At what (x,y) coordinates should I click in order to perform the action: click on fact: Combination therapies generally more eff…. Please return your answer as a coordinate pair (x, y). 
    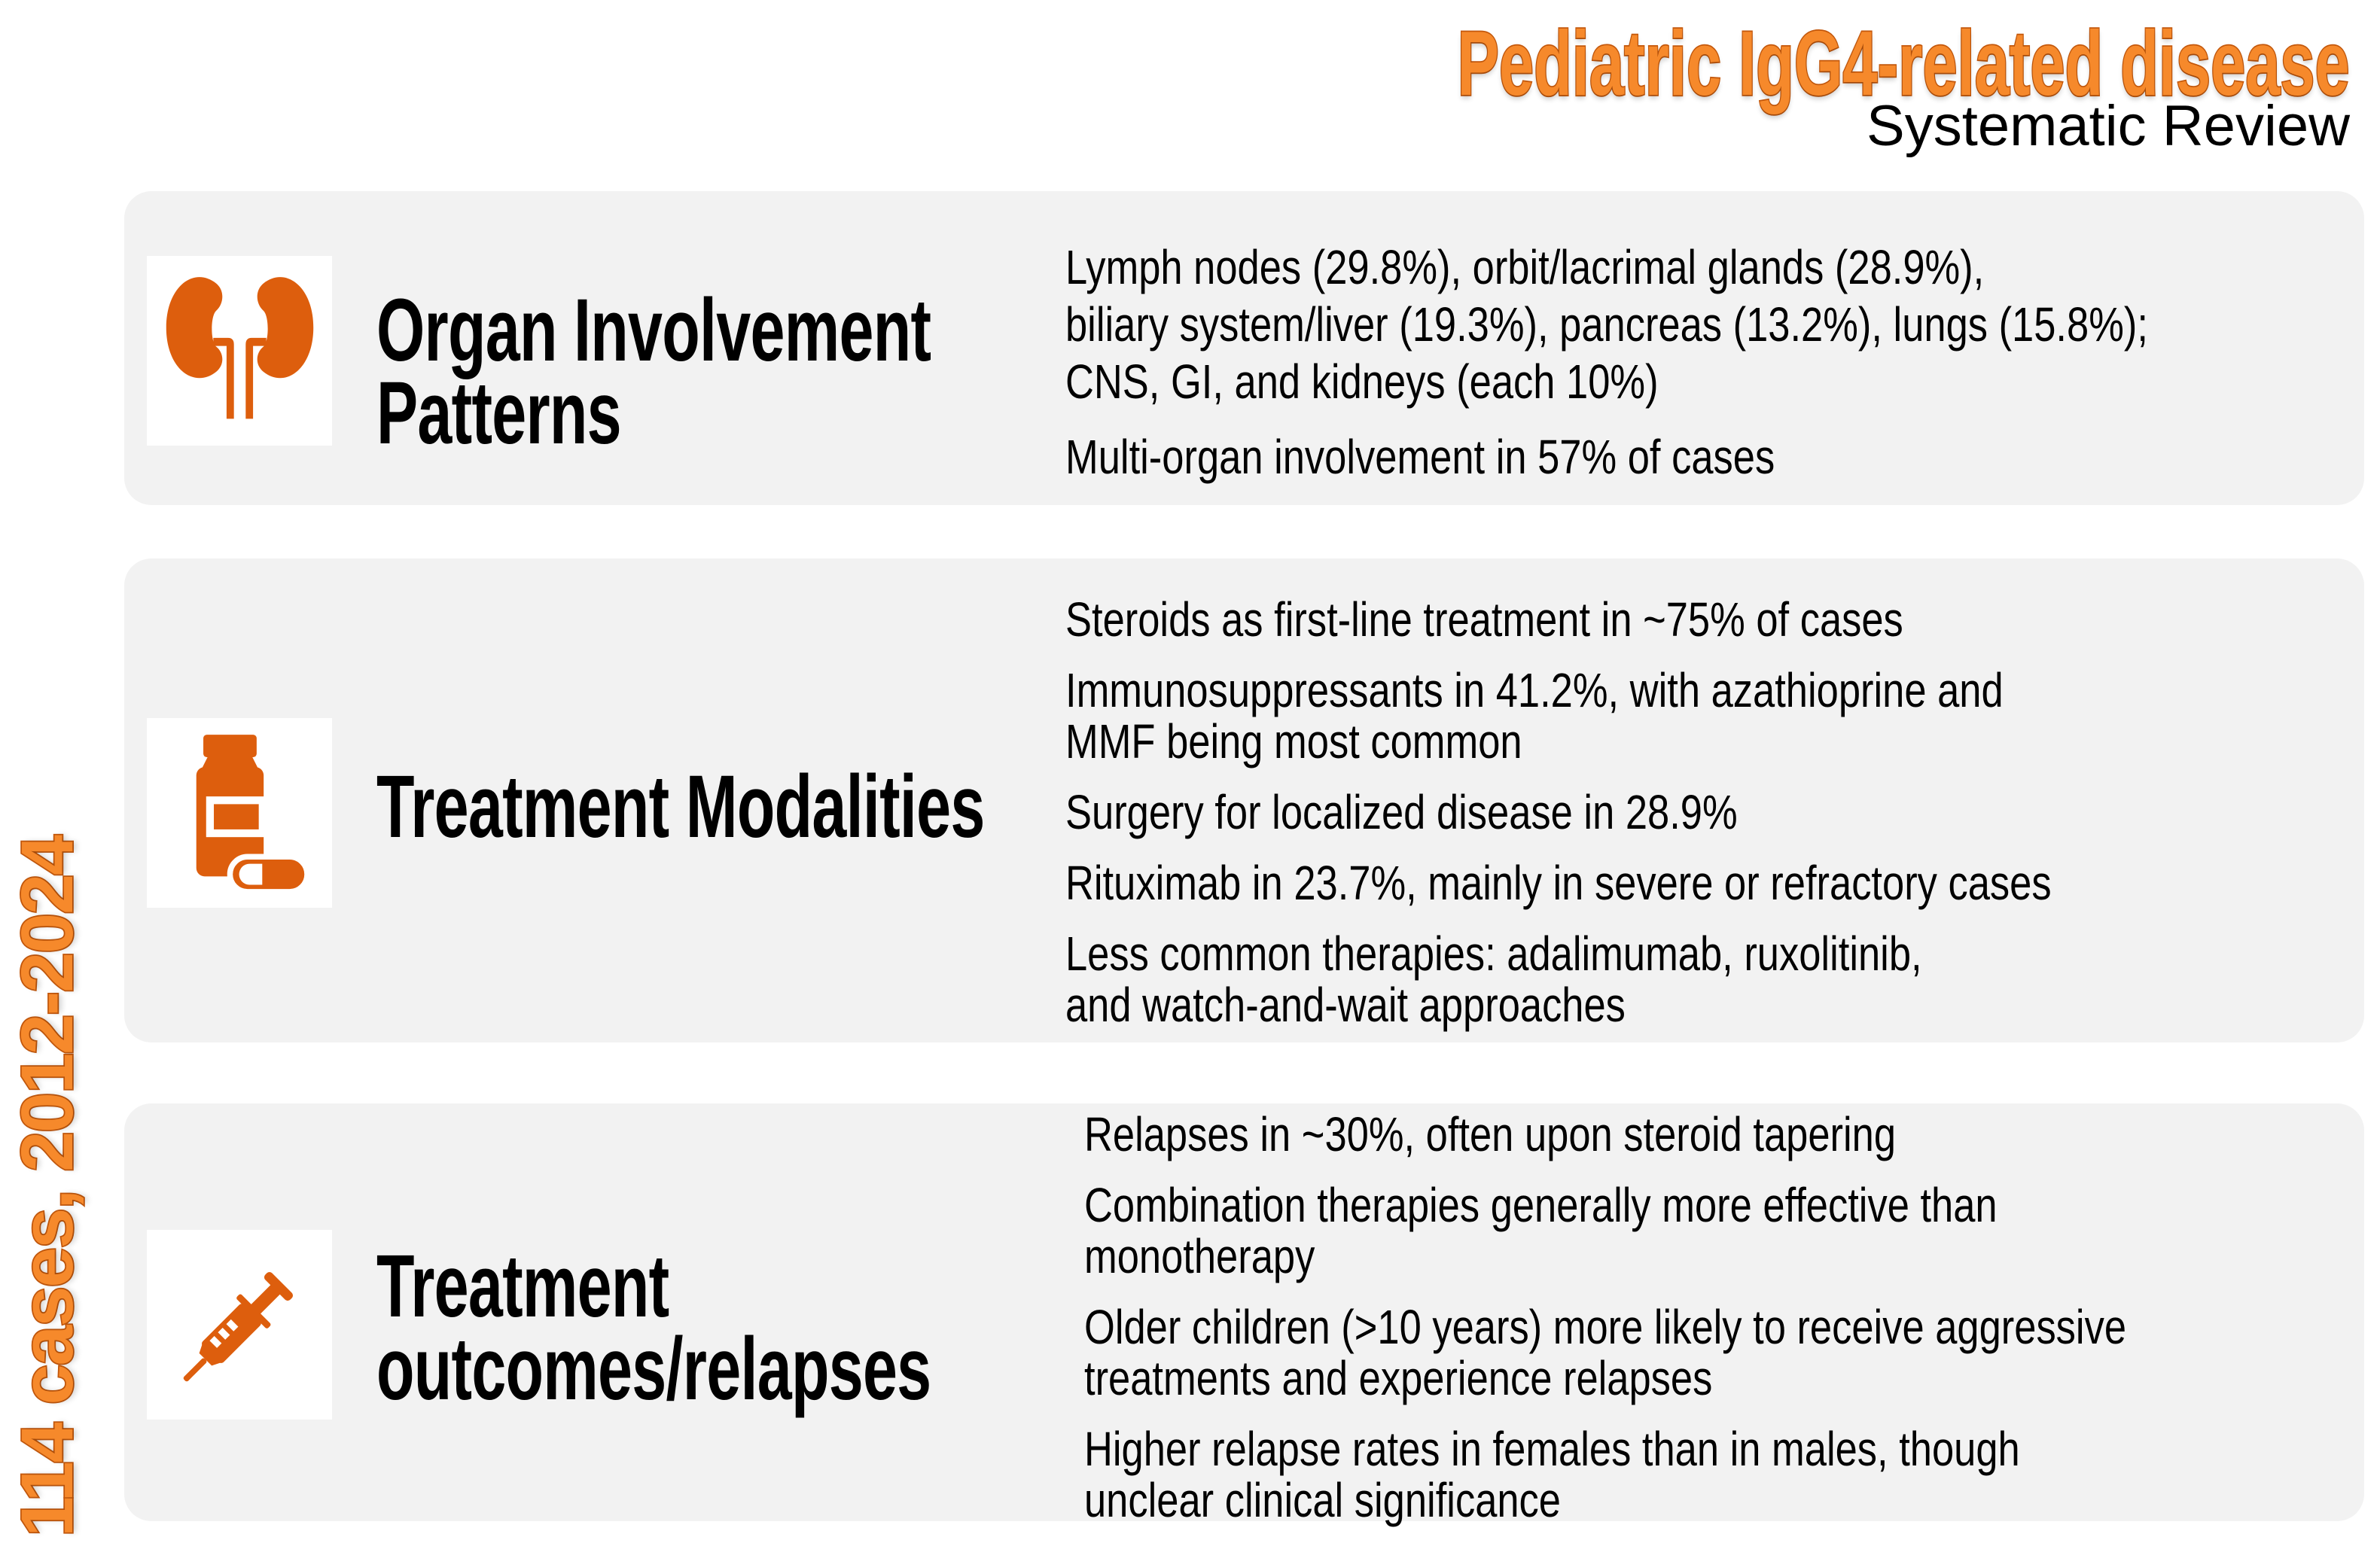
    Looking at the image, I should click on (1541, 1230).